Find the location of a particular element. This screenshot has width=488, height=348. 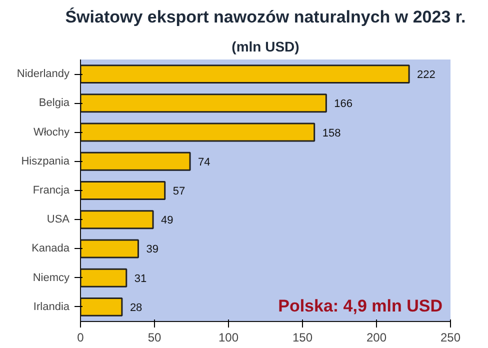

y-tick-label: Irlandia is located at coordinates (51, 306).